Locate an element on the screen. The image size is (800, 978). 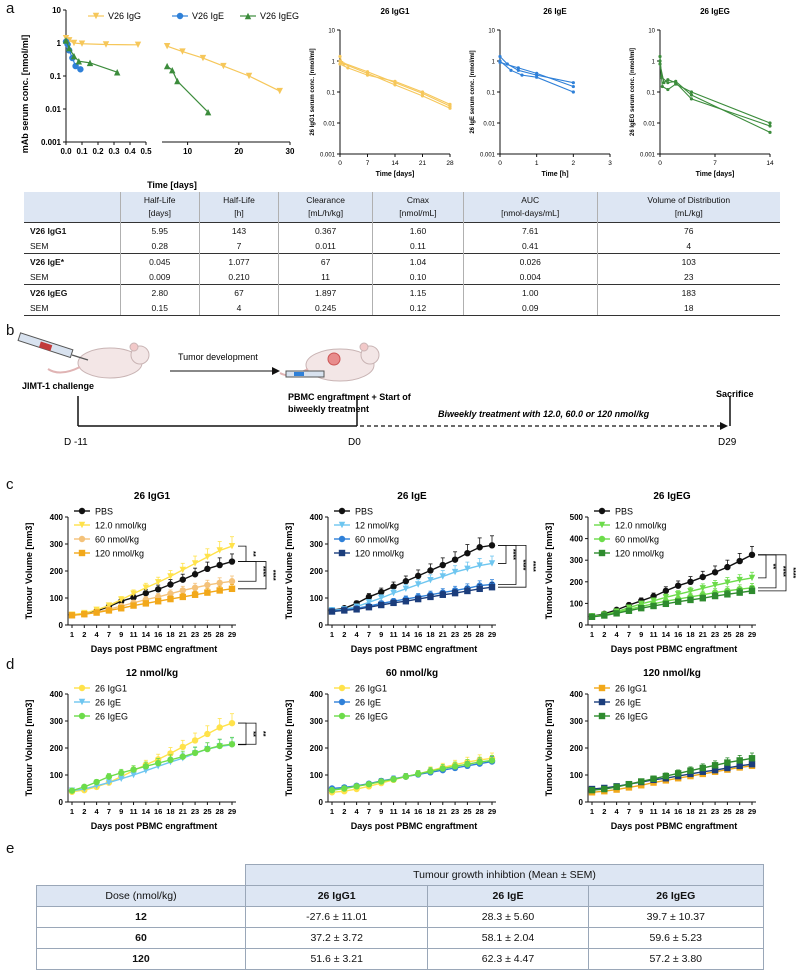
pk-small-ylabel: 26 IgEG serum conc. [nmol/ml] is located at coordinates (633, 92).